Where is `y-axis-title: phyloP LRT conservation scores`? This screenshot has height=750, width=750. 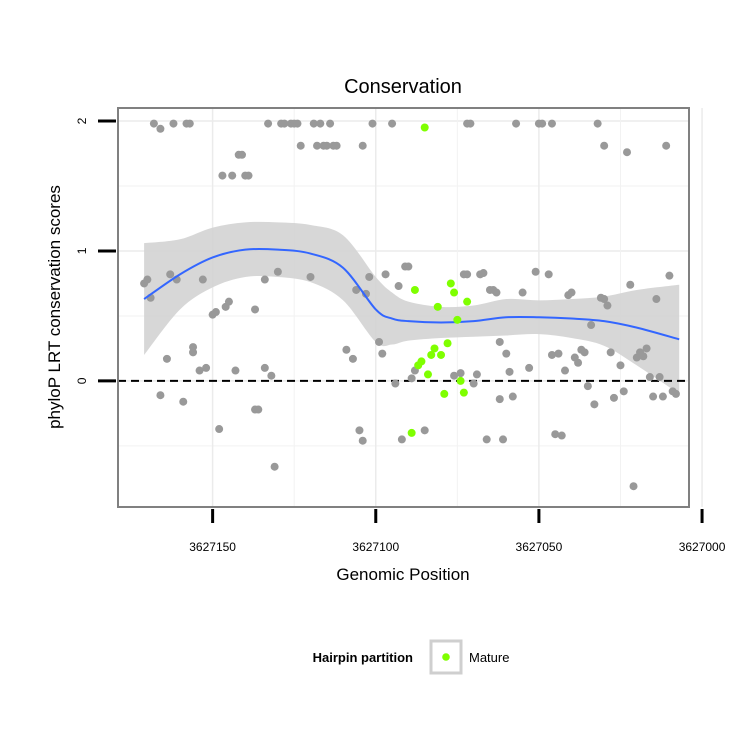 y-axis-title: phyloP LRT conservation scores is located at coordinates (54, 307).